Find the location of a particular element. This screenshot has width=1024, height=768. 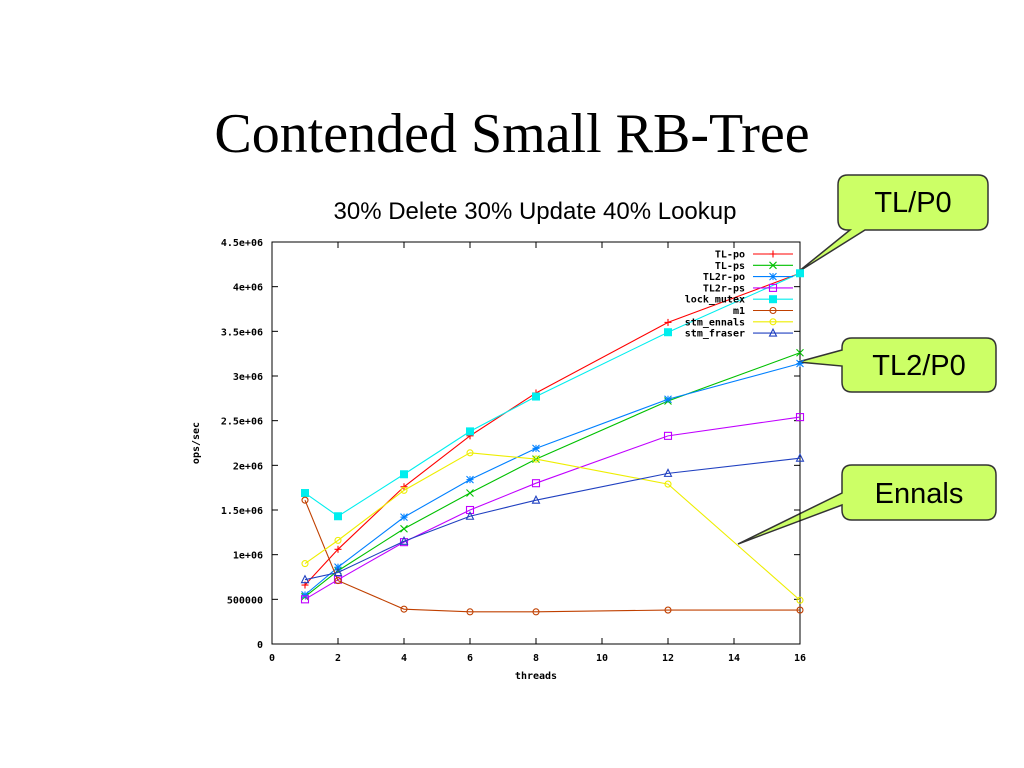

series-line-stm-fraser is located at coordinates (552, 519).